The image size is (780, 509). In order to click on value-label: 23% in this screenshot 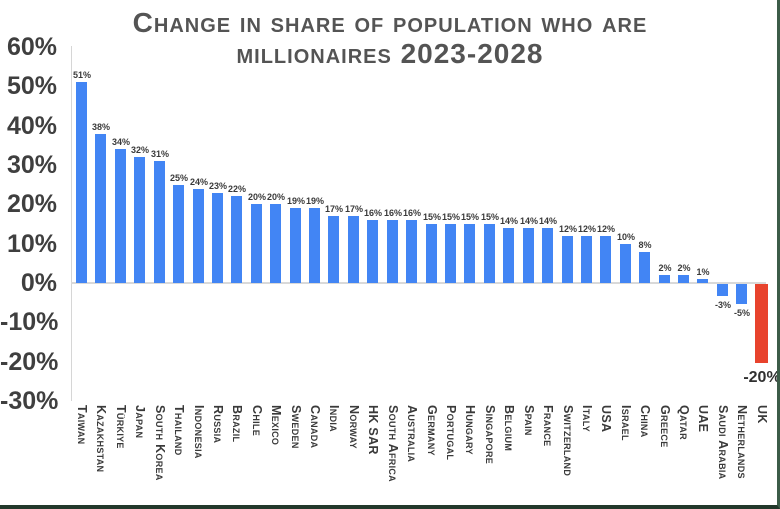, I will do `click(217, 186)`.